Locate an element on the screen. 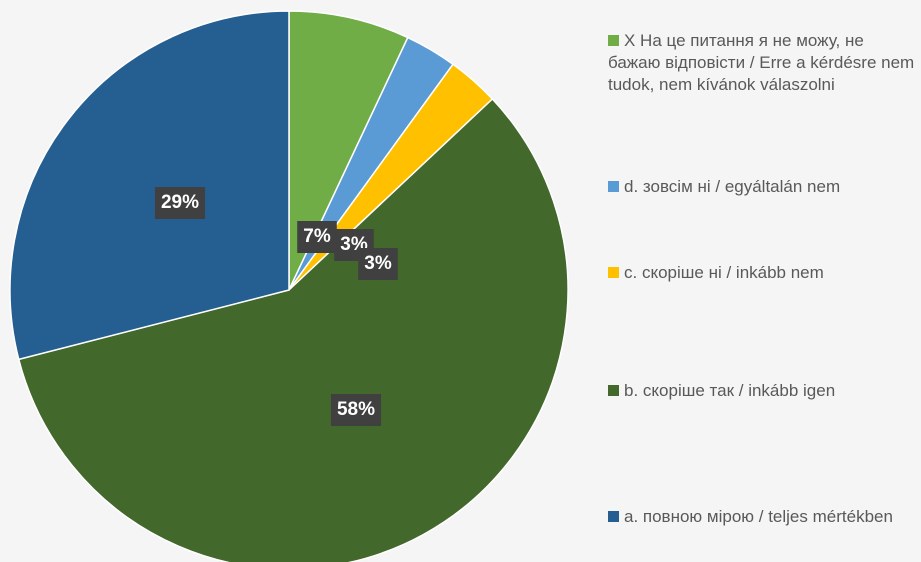  data-label: 3% is located at coordinates (378, 263).